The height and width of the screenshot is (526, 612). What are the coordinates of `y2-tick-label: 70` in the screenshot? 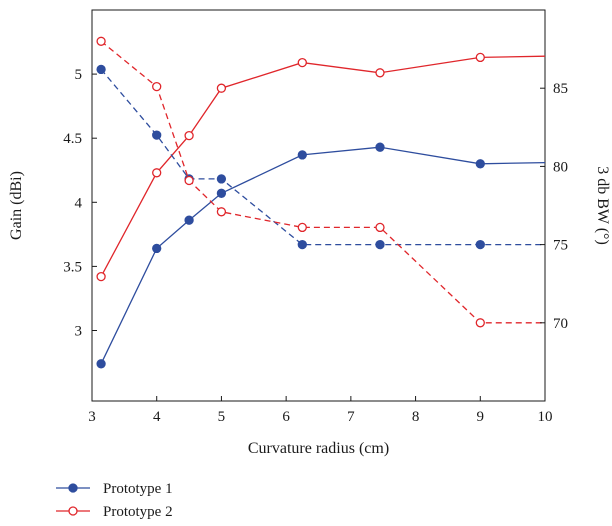 It's located at (560, 324).